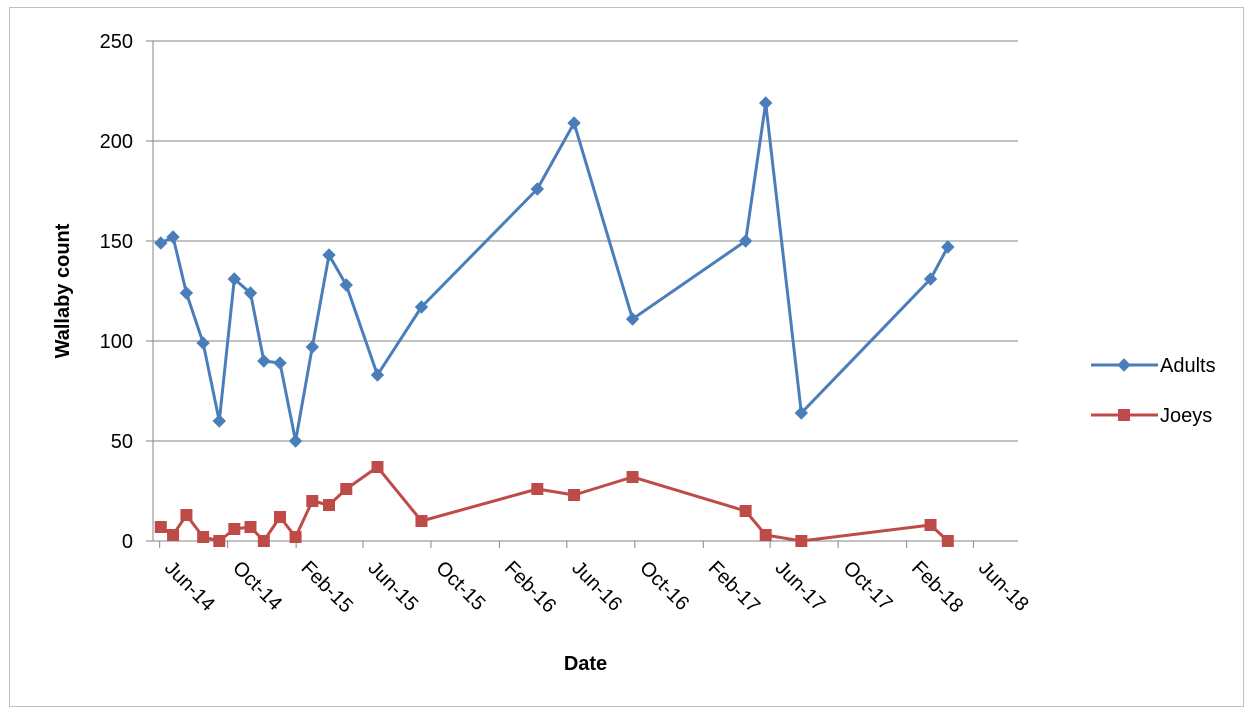  Describe the element at coordinates (664, 586) in the screenshot. I see `x-tick-label: Oct-16` at that location.